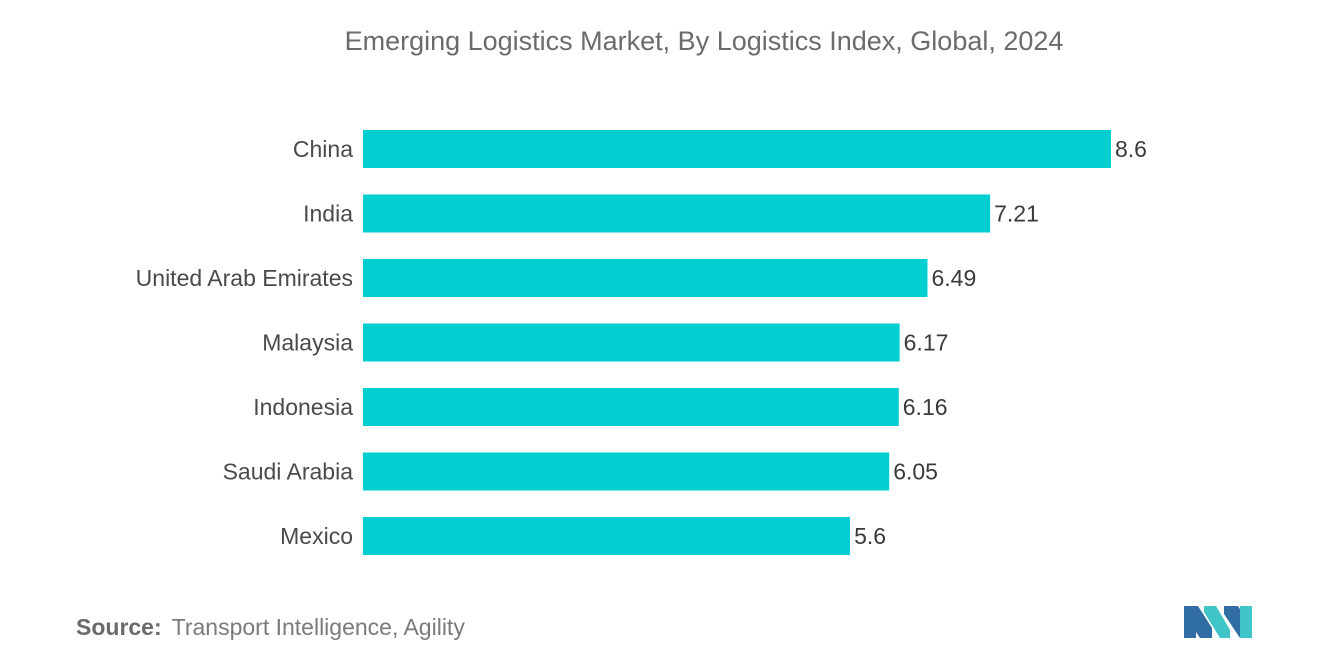 This screenshot has width=1320, height=665. What do you see at coordinates (953, 278) in the screenshot?
I see `value-label-united-arab-emirates: 6.49` at bounding box center [953, 278].